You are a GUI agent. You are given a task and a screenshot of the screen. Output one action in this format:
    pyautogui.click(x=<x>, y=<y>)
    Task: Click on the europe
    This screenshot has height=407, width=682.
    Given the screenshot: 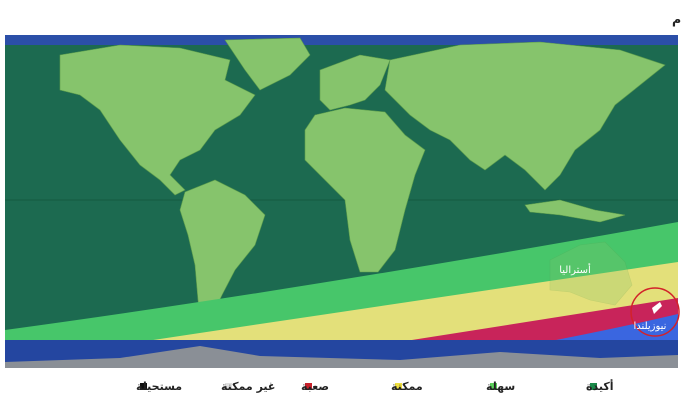 What is the action you would take?
    pyautogui.click(x=355, y=82)
    